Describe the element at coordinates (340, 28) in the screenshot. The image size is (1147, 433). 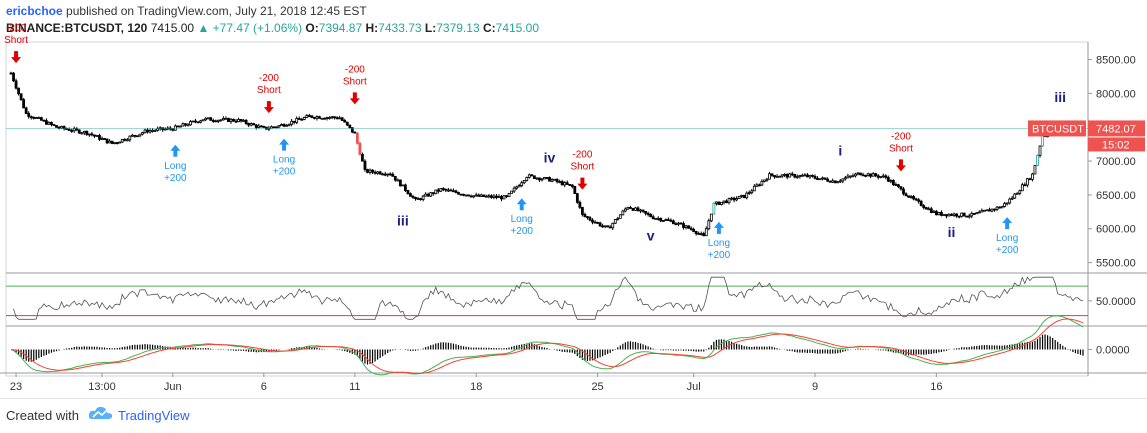
I see `open-value: 7394.87` at that location.